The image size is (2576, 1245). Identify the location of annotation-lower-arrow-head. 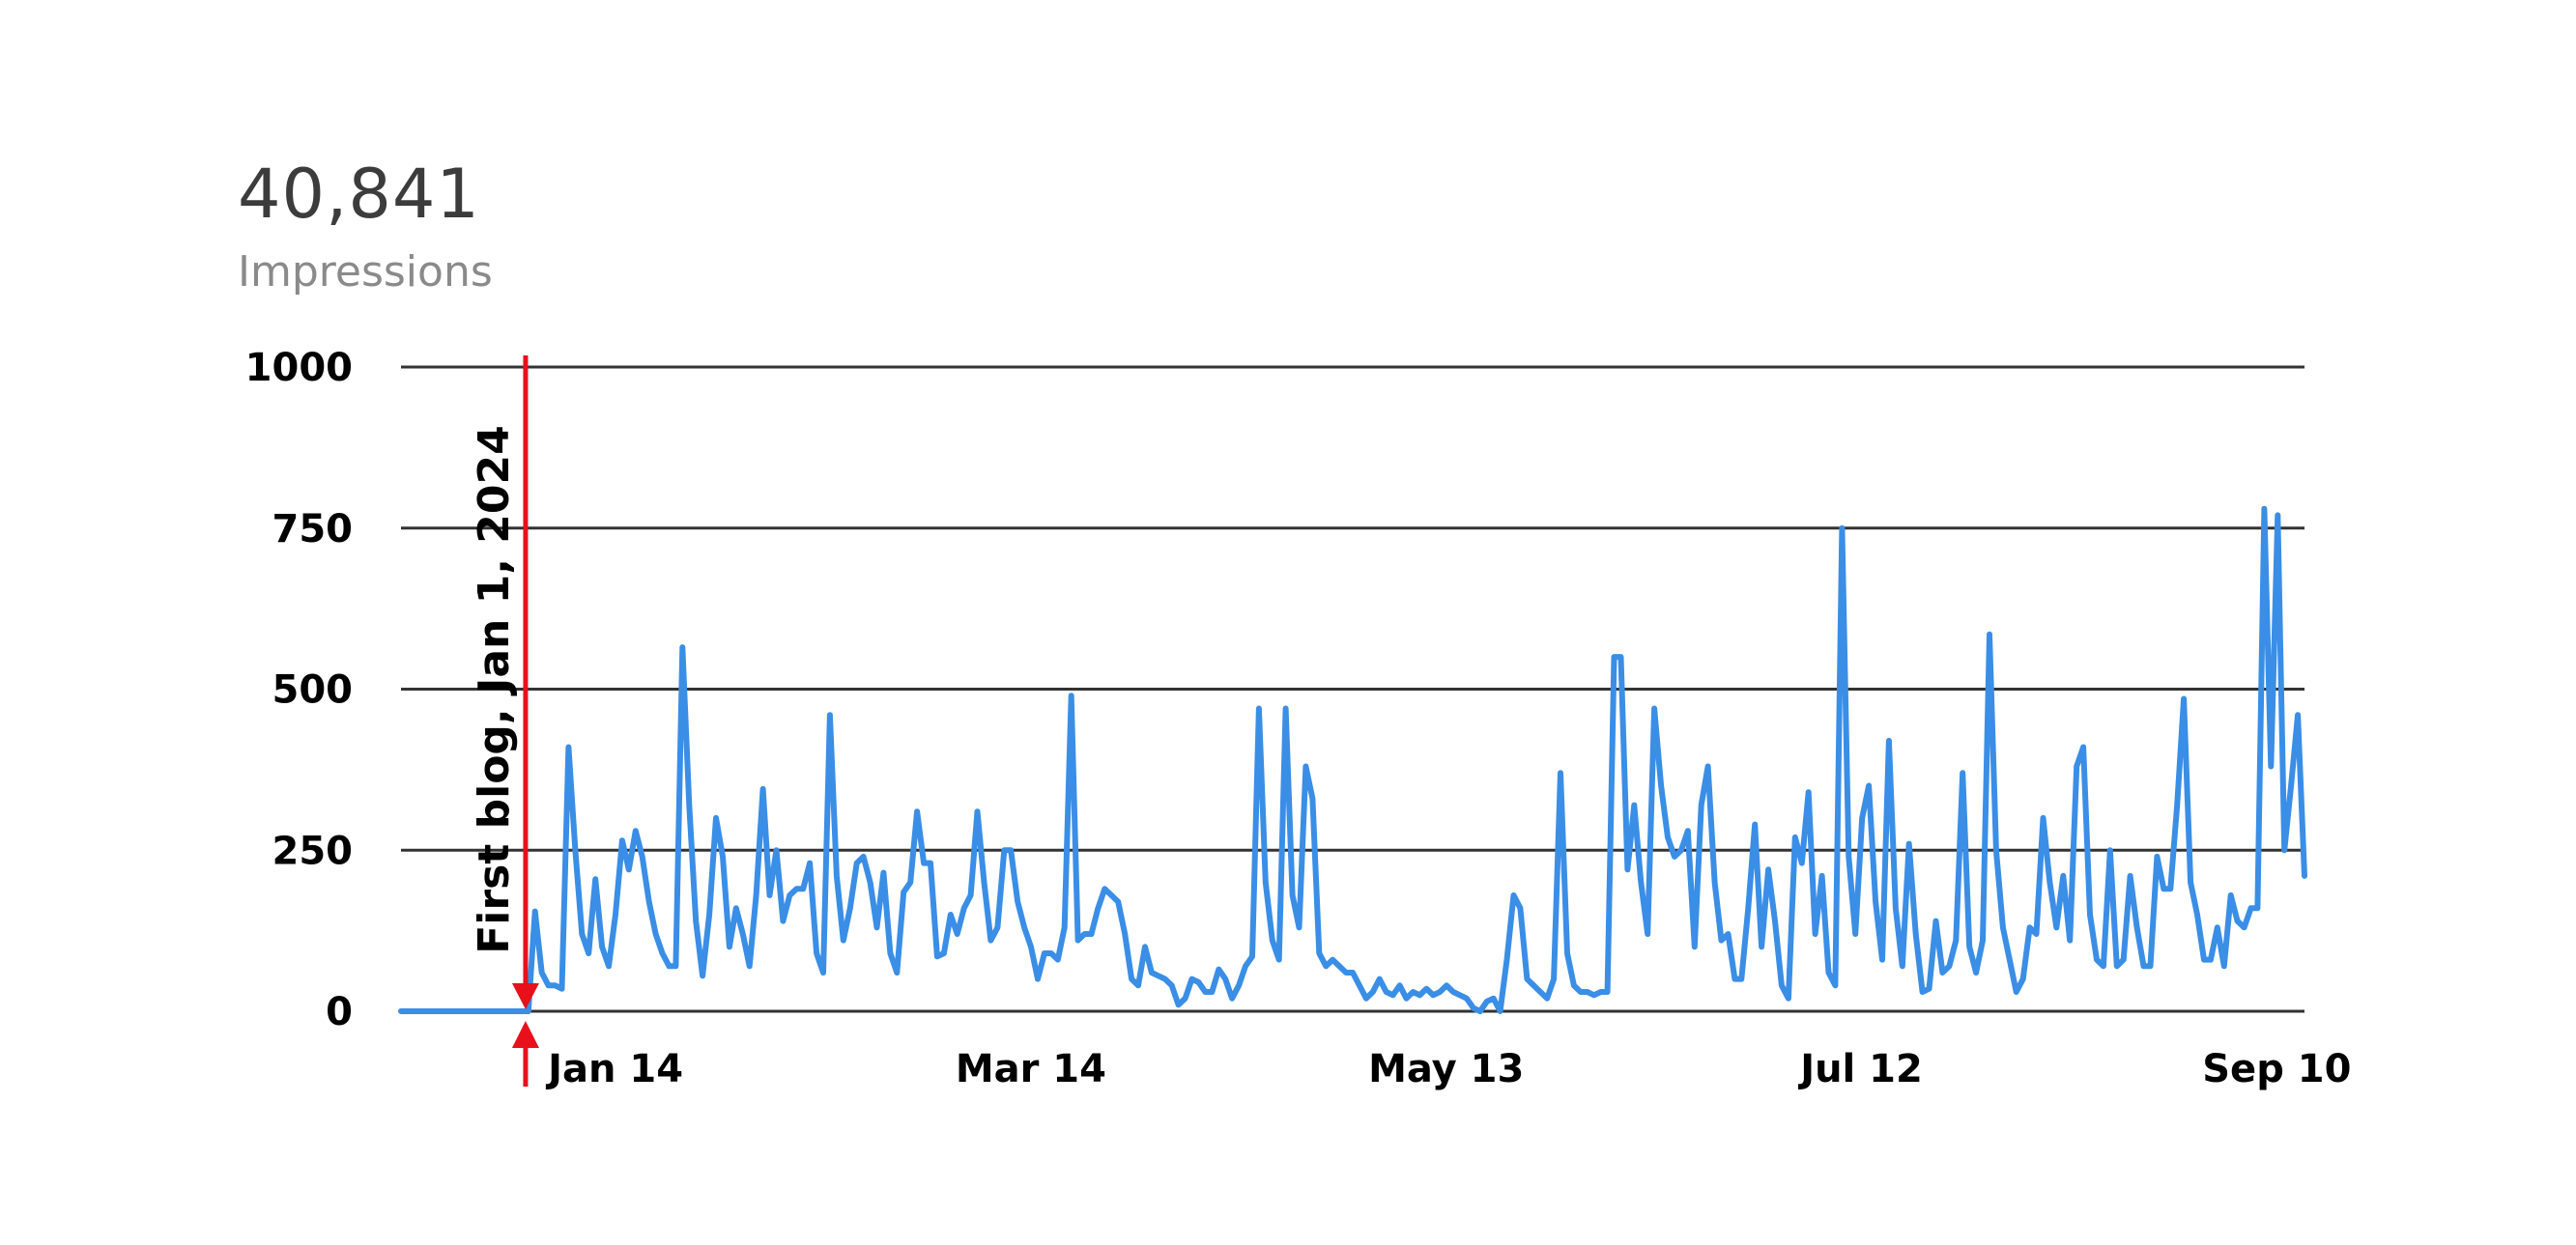
(525, 1034).